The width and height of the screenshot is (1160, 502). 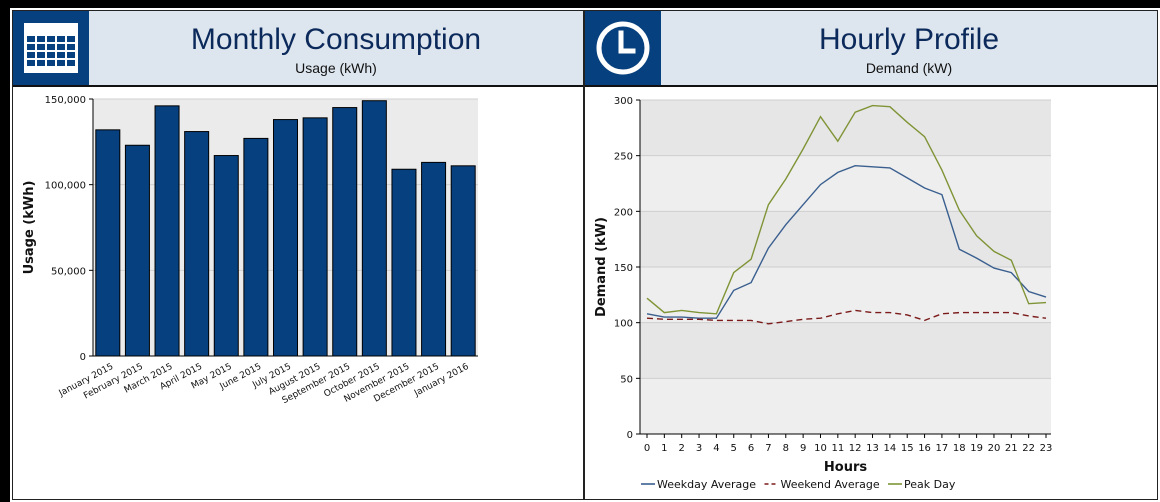 What do you see at coordinates (855, 448) in the screenshot?
I see `x-tick-label: 12` at bounding box center [855, 448].